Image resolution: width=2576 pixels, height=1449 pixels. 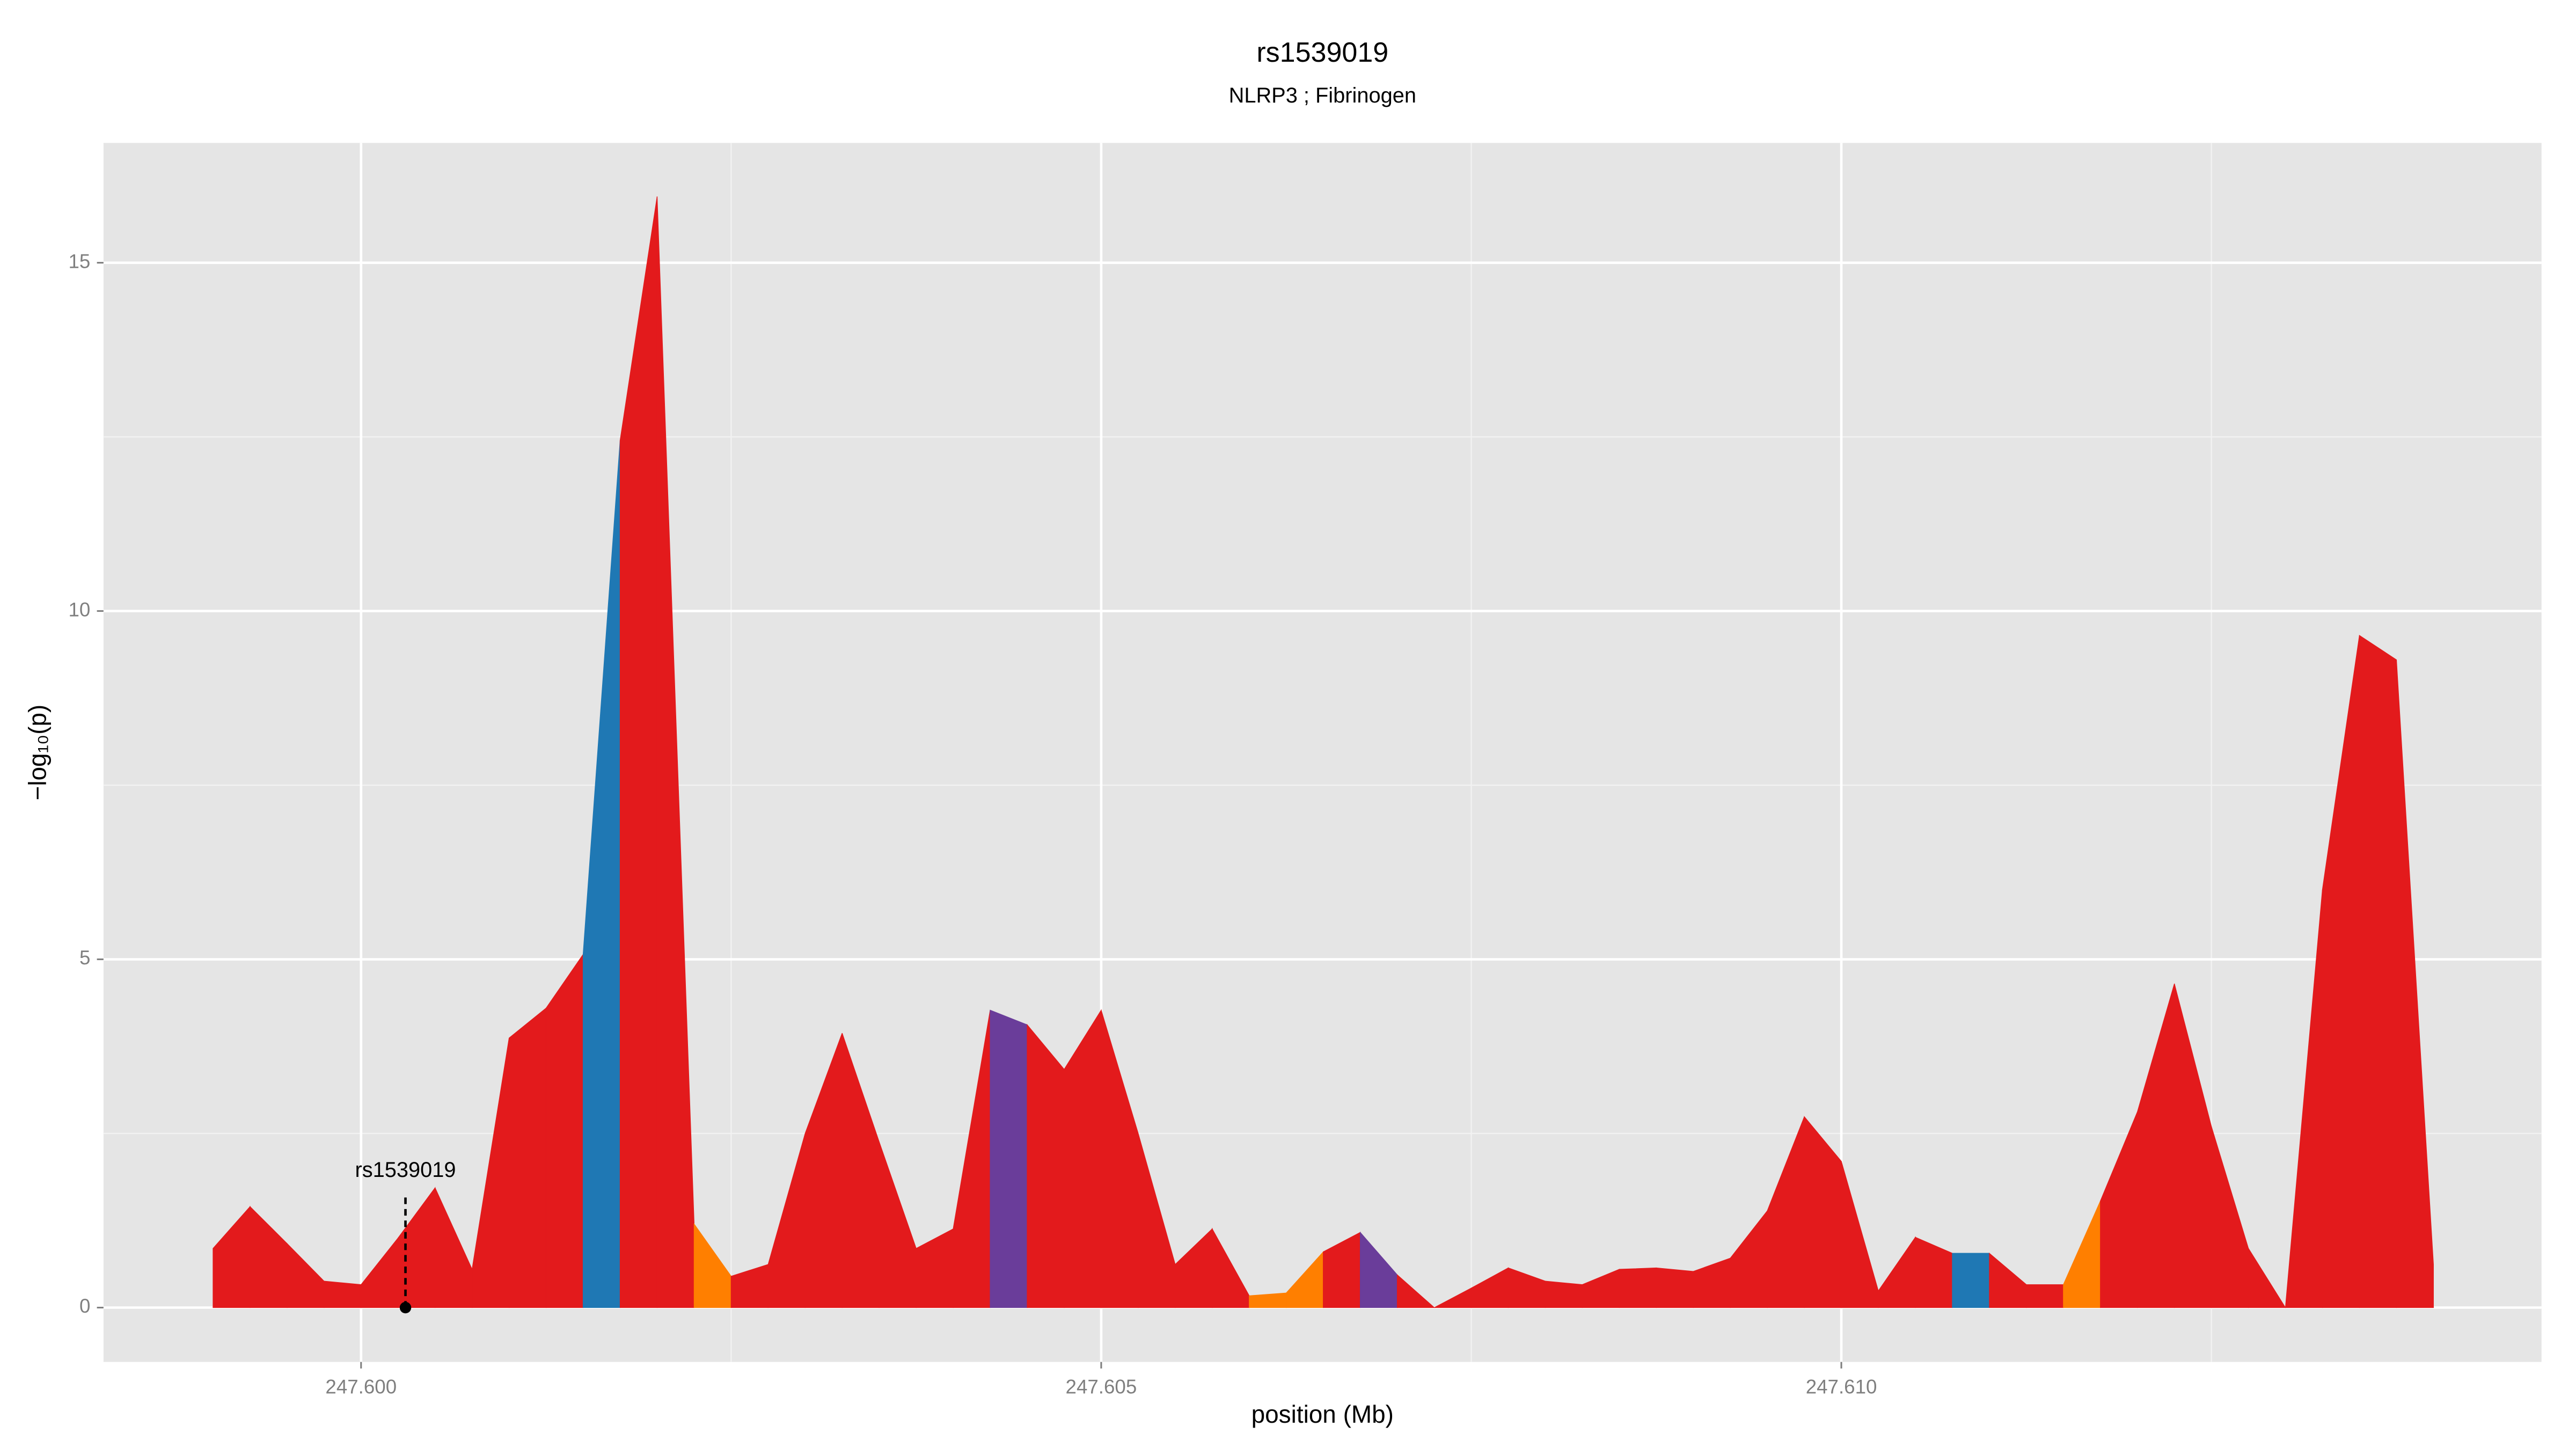 I want to click on x-tick-label: 247.610, so click(x=1841, y=1386).